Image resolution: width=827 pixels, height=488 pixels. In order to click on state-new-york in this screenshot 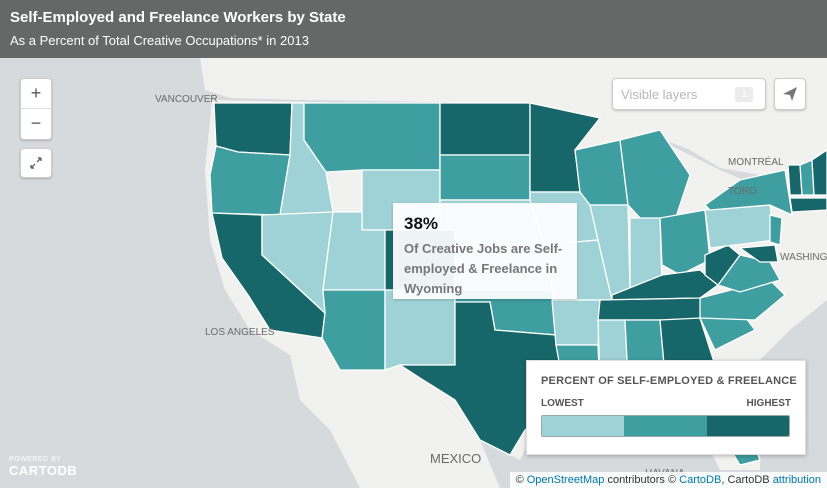, I will do `click(748, 193)`.